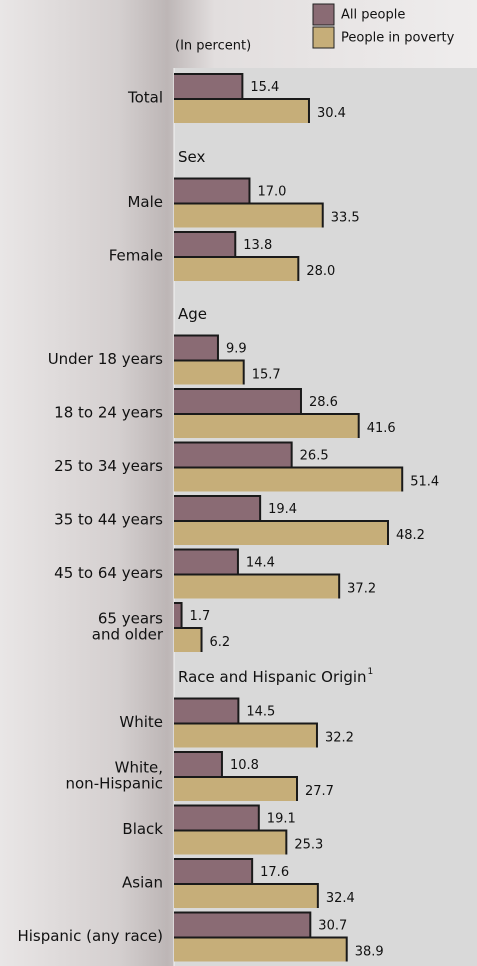 The height and width of the screenshot is (966, 477). What do you see at coordinates (145, 98) in the screenshot?
I see `category-label: Total` at bounding box center [145, 98].